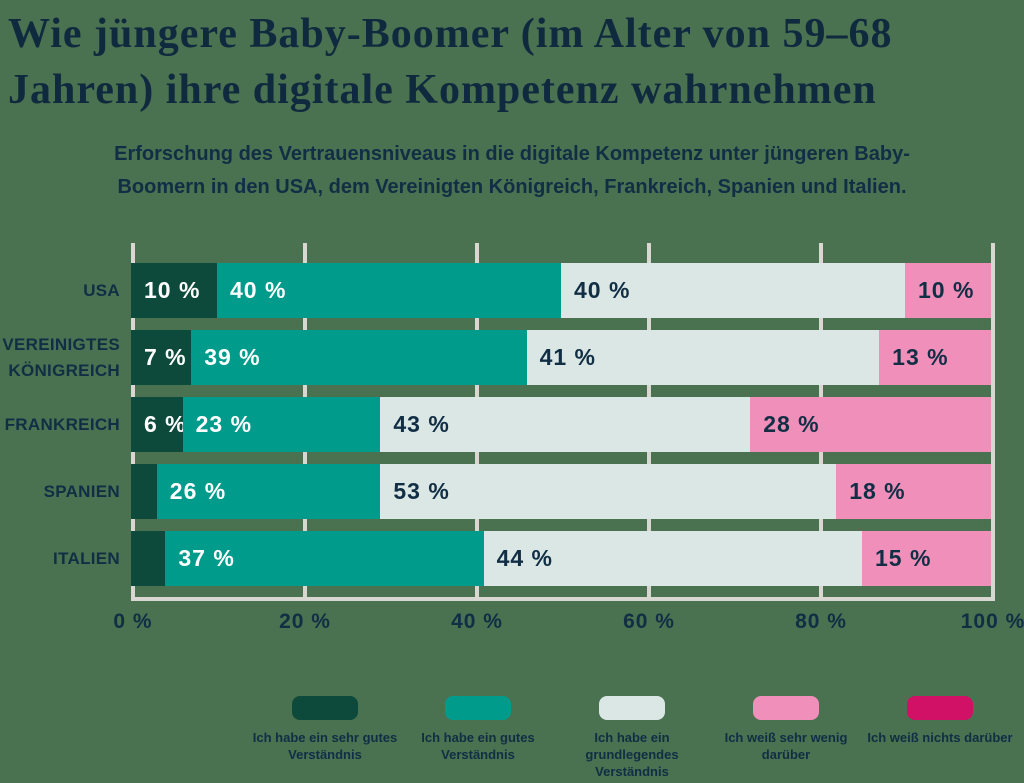 This screenshot has width=1024, height=783. What do you see at coordinates (198, 491) in the screenshot?
I see `segment-value-label: 26 %` at bounding box center [198, 491].